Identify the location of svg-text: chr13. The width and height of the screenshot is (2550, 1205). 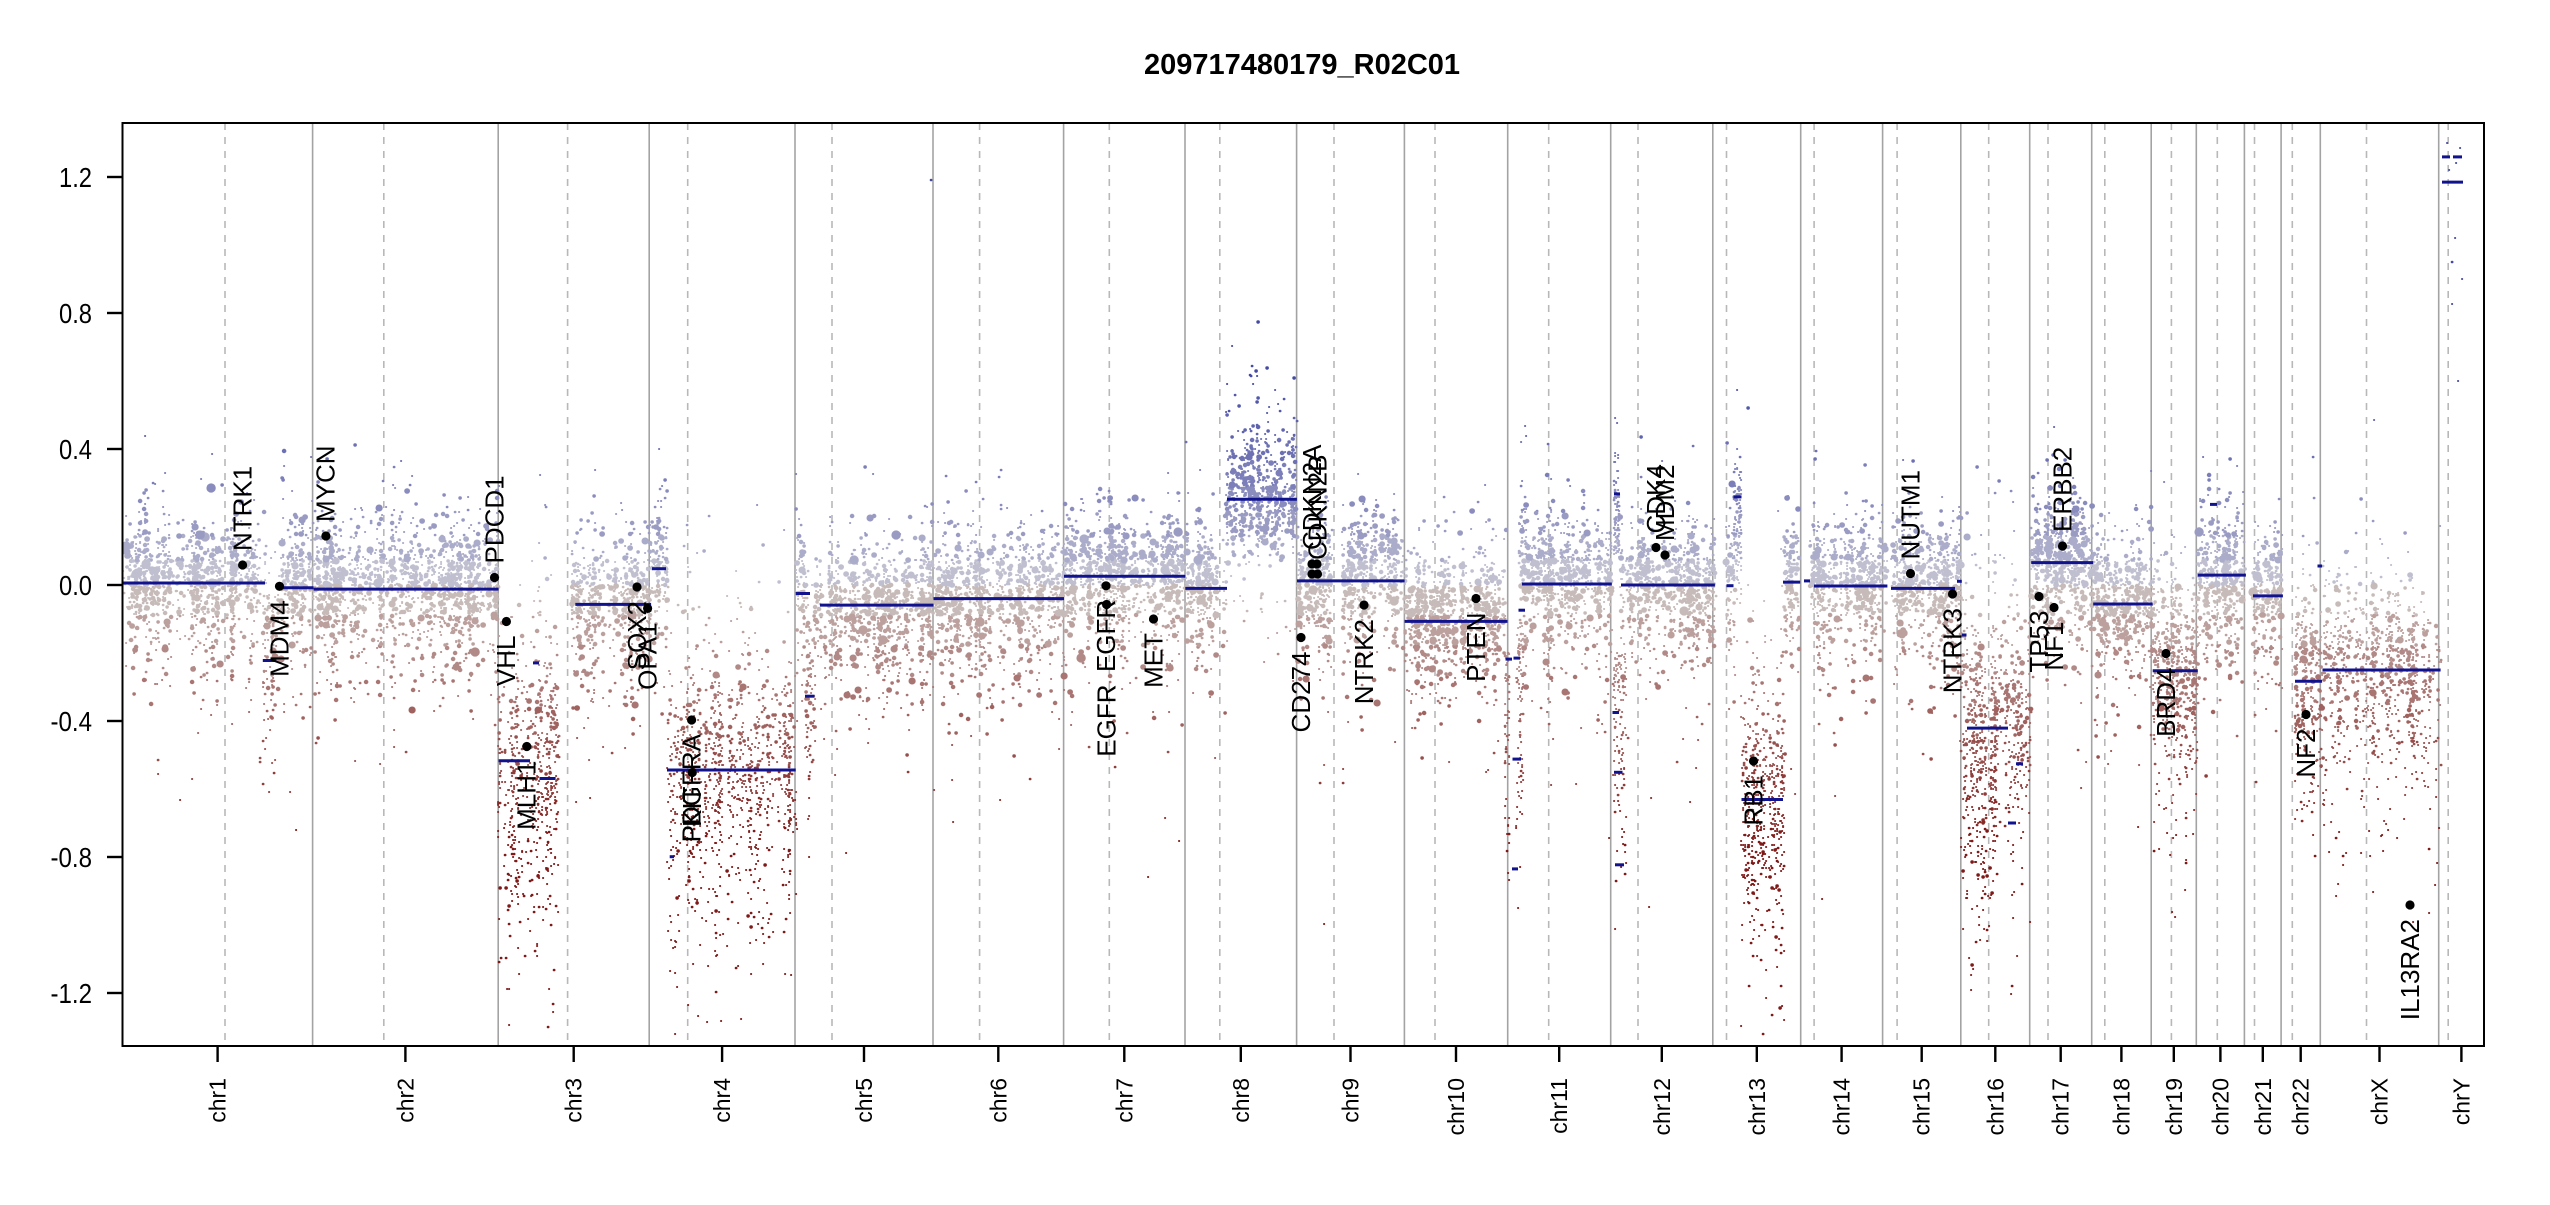
(1757, 1107).